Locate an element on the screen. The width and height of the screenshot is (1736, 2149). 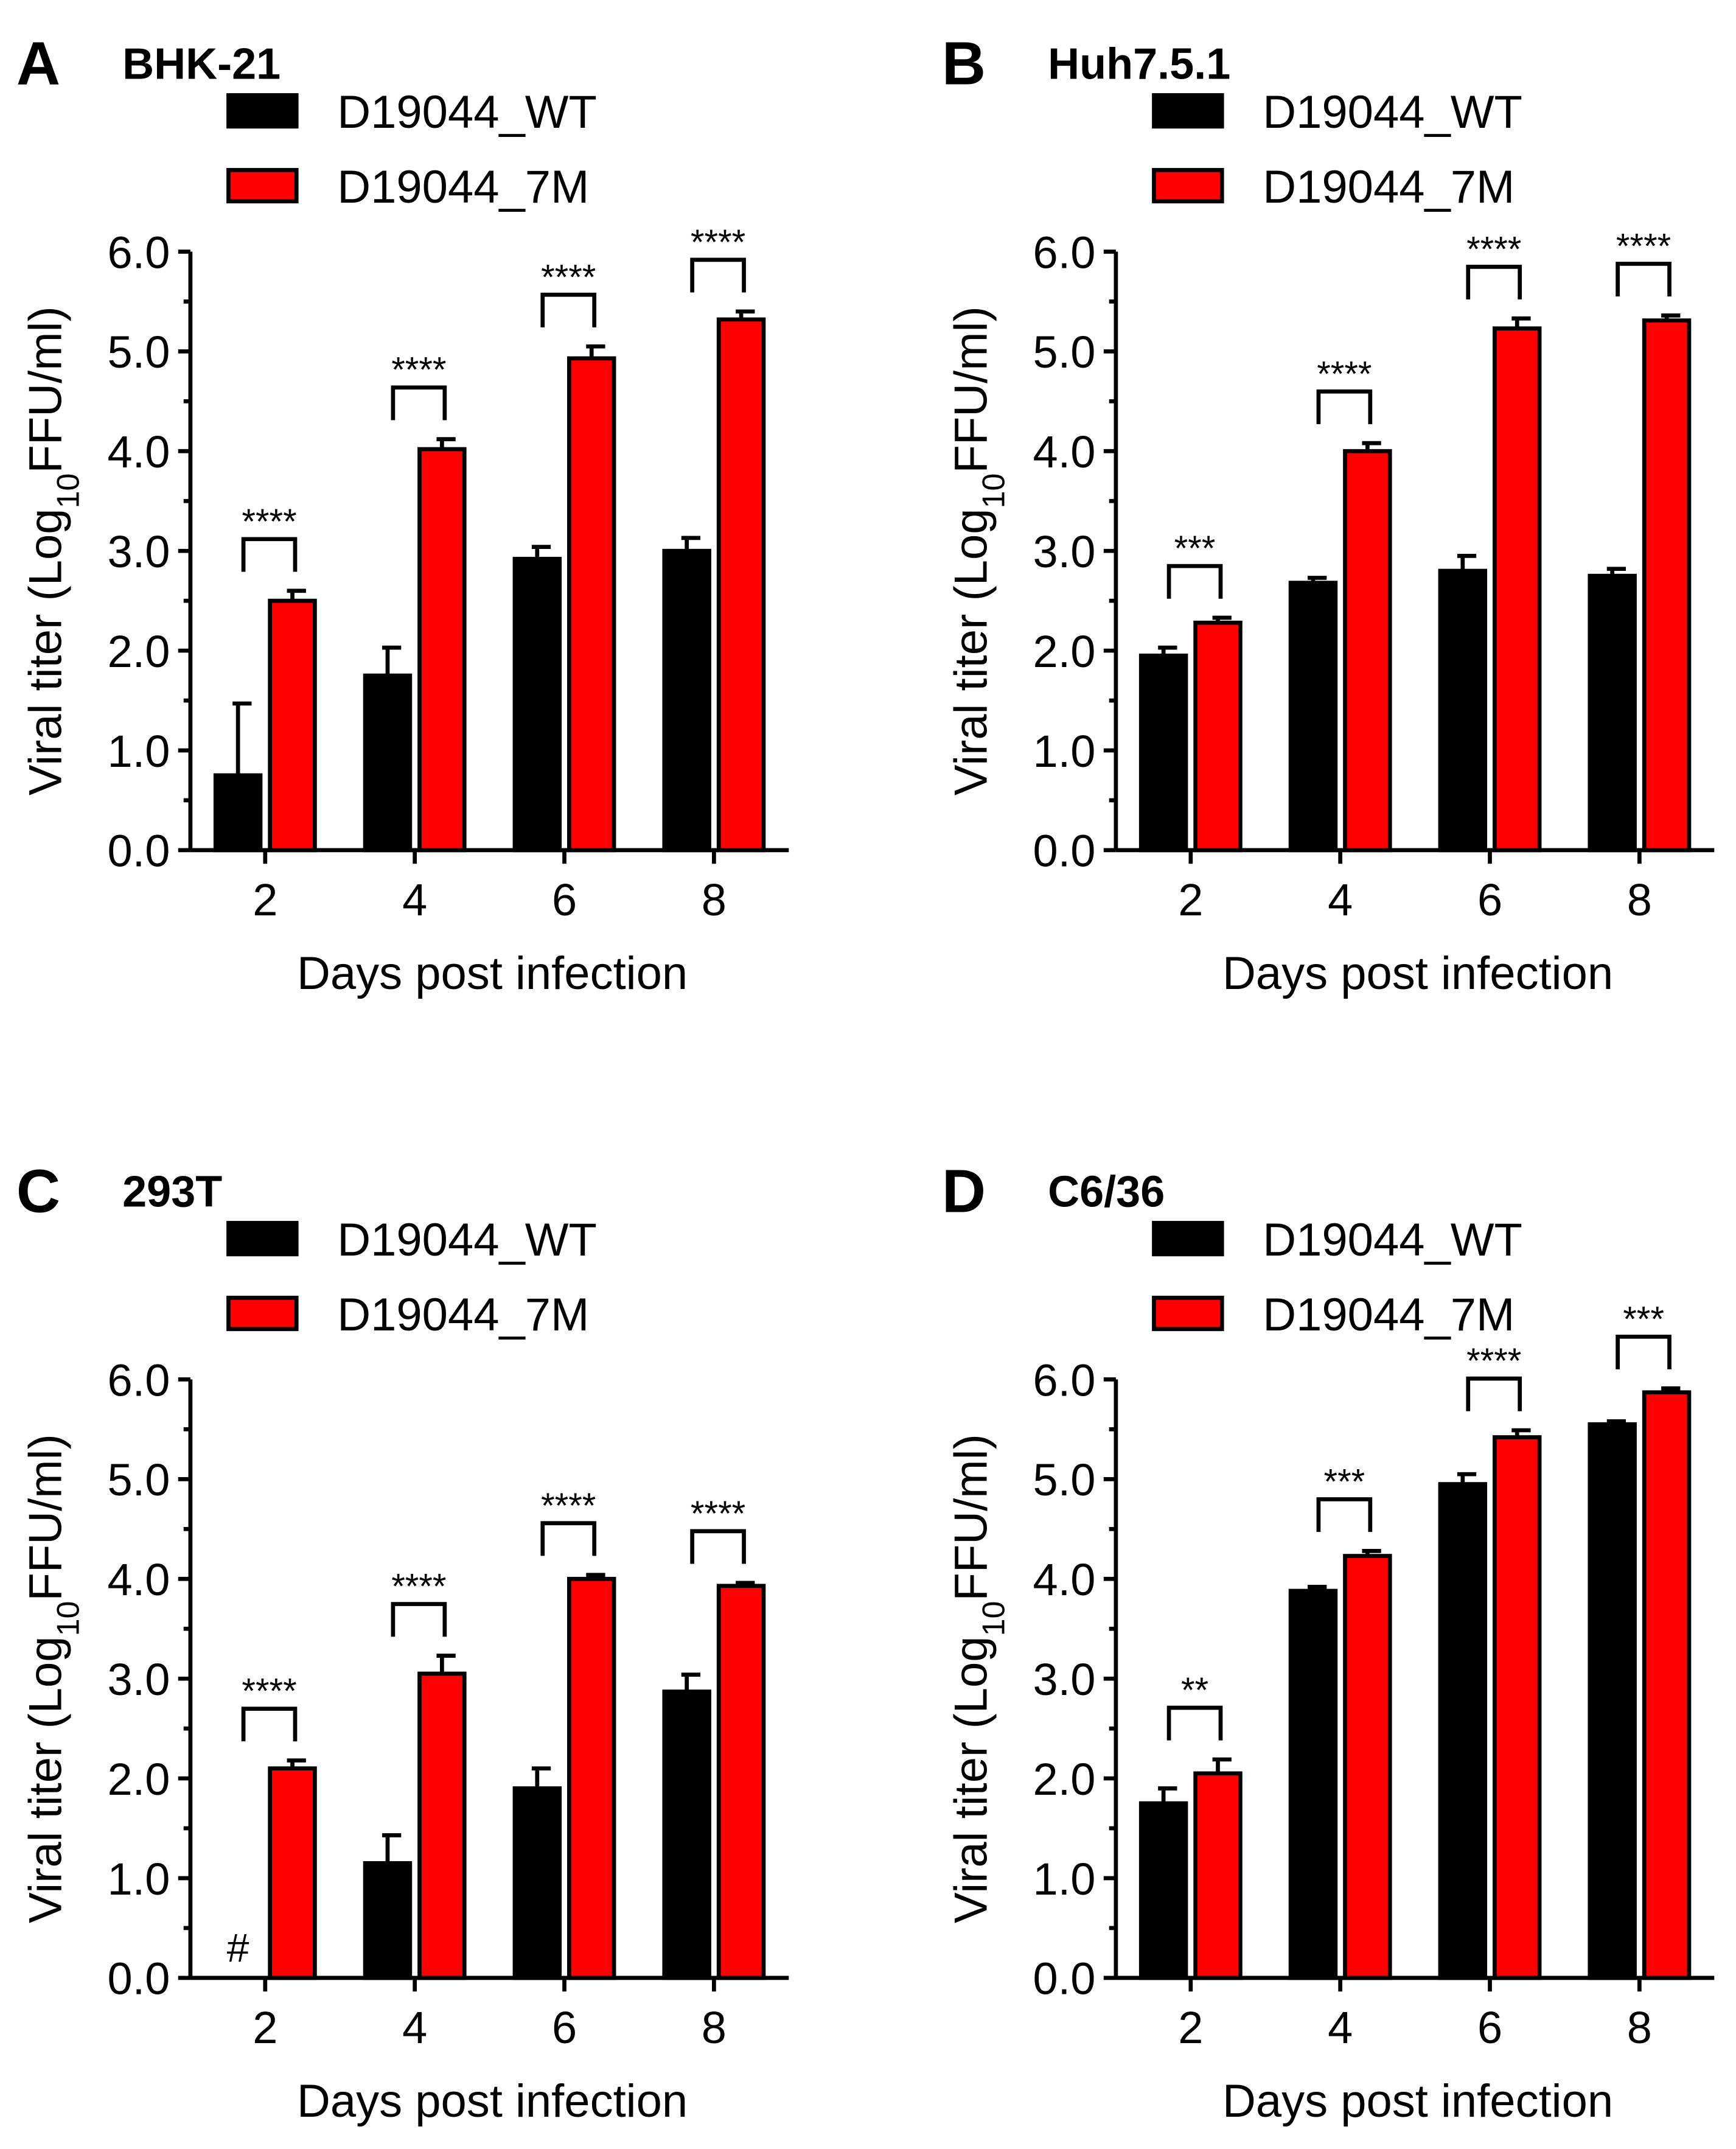
panel-letter: B is located at coordinates (964, 64).